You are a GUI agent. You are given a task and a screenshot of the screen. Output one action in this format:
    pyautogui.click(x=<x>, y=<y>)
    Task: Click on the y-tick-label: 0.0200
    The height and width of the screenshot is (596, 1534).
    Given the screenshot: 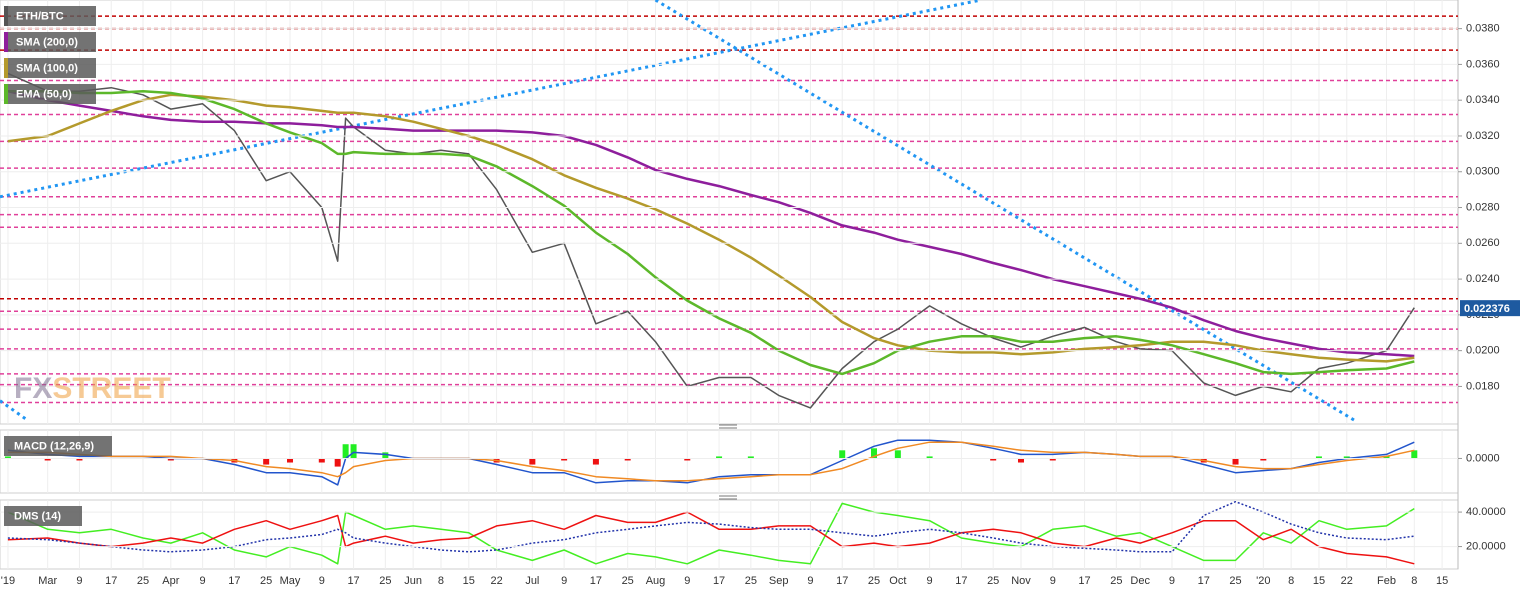 What is the action you would take?
    pyautogui.click(x=1483, y=351)
    